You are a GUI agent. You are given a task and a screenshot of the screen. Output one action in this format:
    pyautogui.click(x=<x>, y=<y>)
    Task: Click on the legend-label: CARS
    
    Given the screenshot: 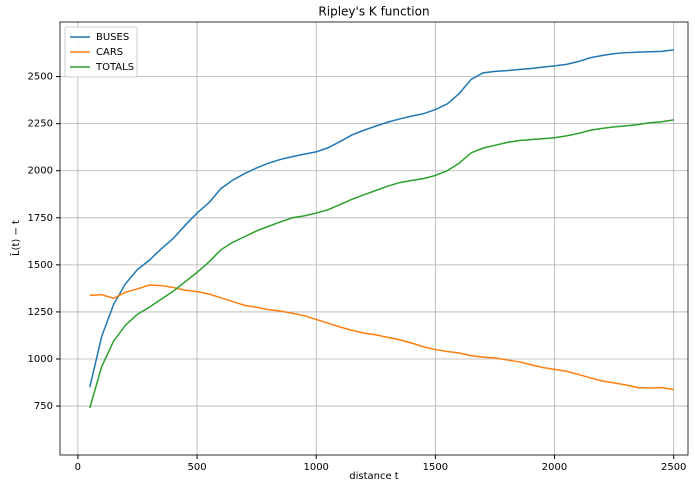 What is the action you would take?
    pyautogui.click(x=109, y=52)
    